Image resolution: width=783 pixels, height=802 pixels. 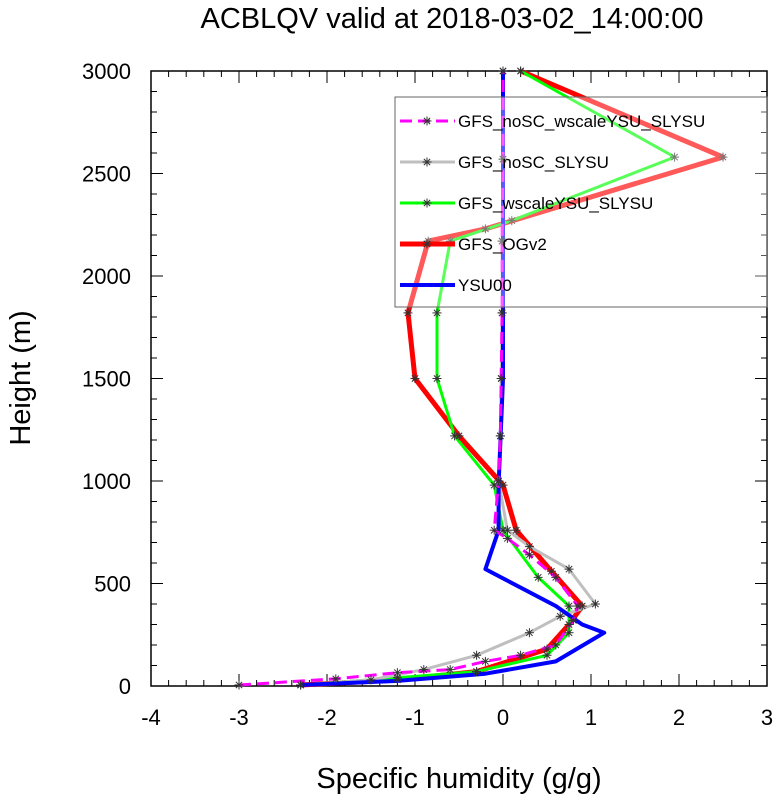 I want to click on x-tick-label: -3, so click(x=239, y=717).